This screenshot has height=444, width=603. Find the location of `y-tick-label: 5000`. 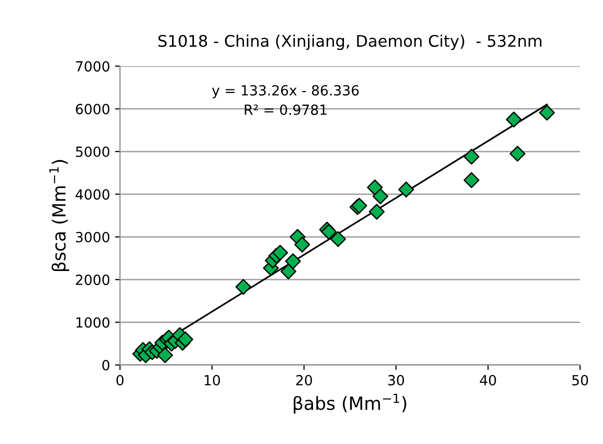

y-tick-label: 5000 is located at coordinates (93, 152).